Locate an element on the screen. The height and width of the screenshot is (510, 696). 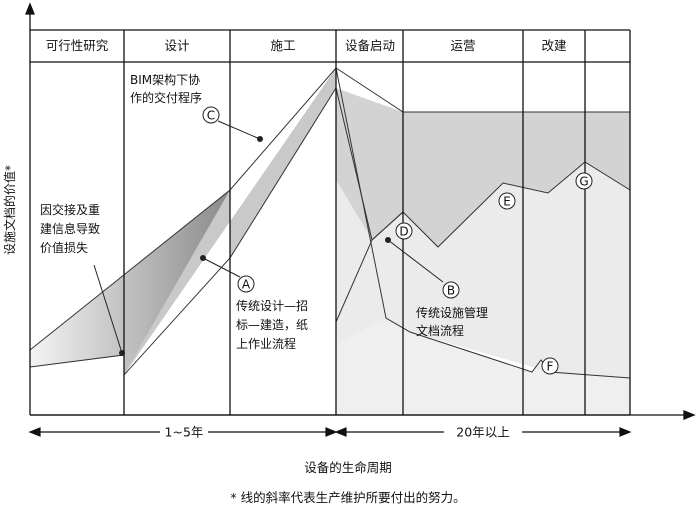
loss-annotation-line-3: 价值损失 is located at coordinates (64, 247).